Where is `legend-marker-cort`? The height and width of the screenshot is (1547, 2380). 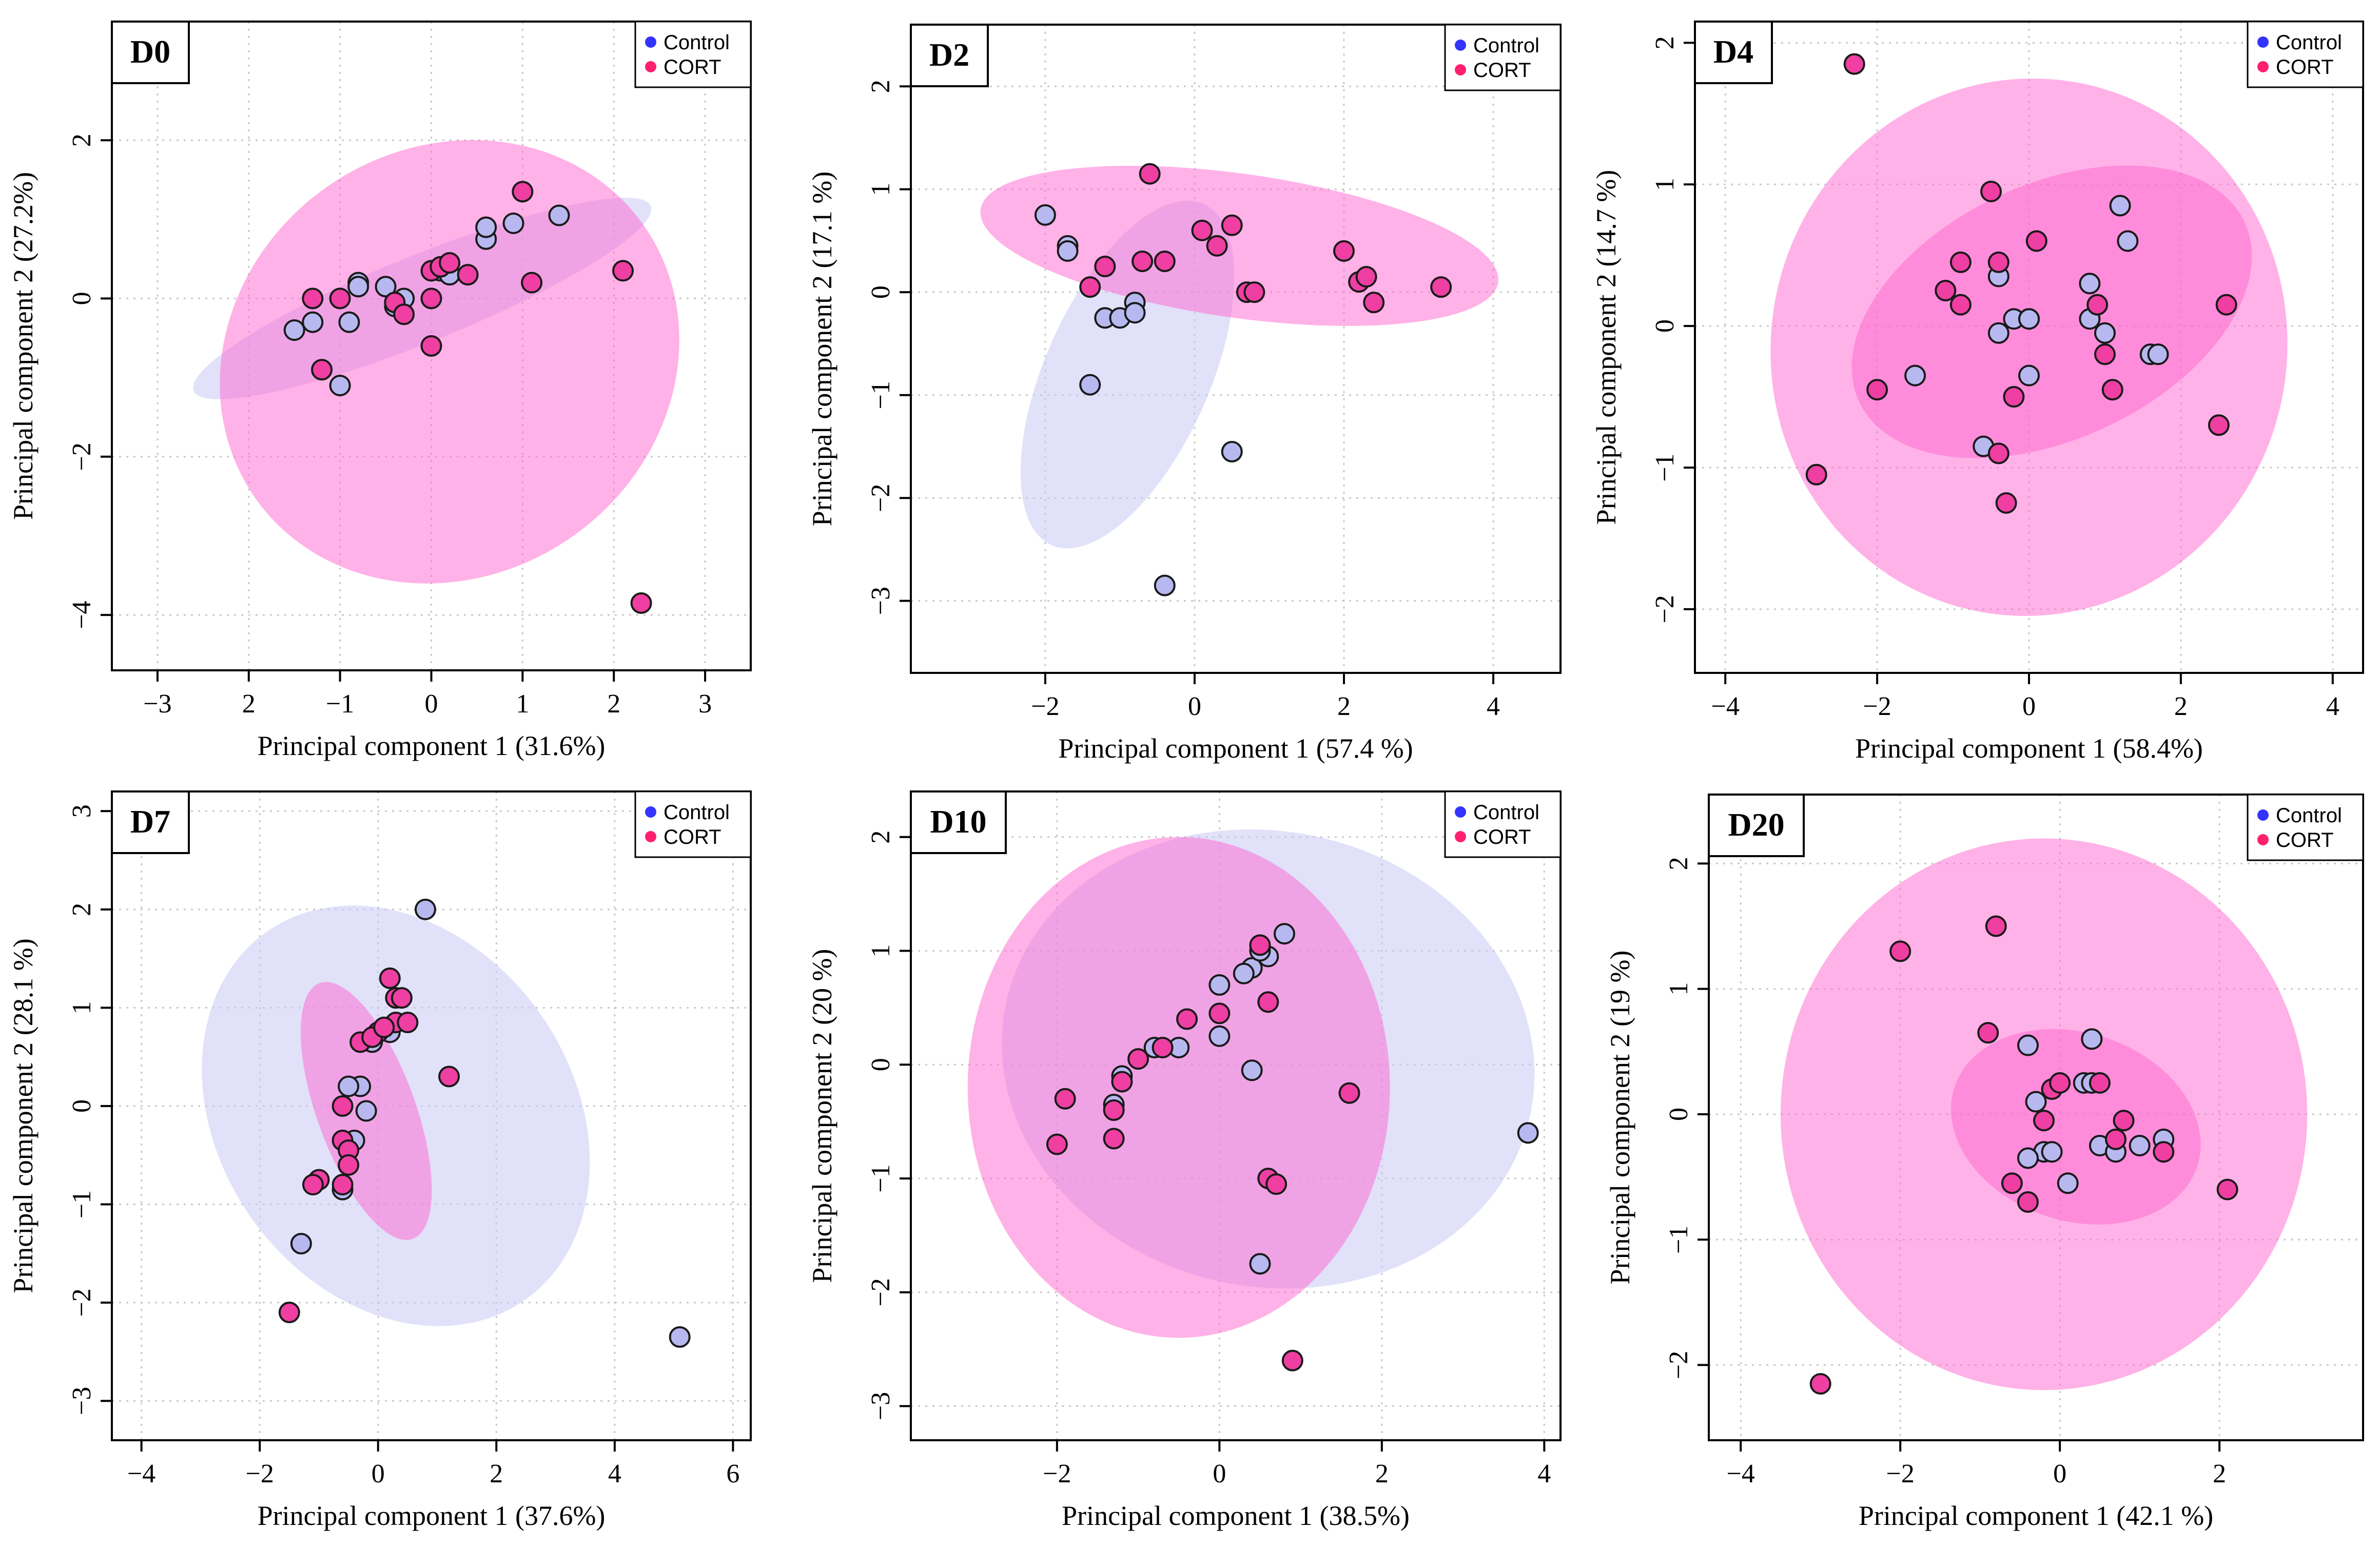 legend-marker-cort is located at coordinates (2263, 839).